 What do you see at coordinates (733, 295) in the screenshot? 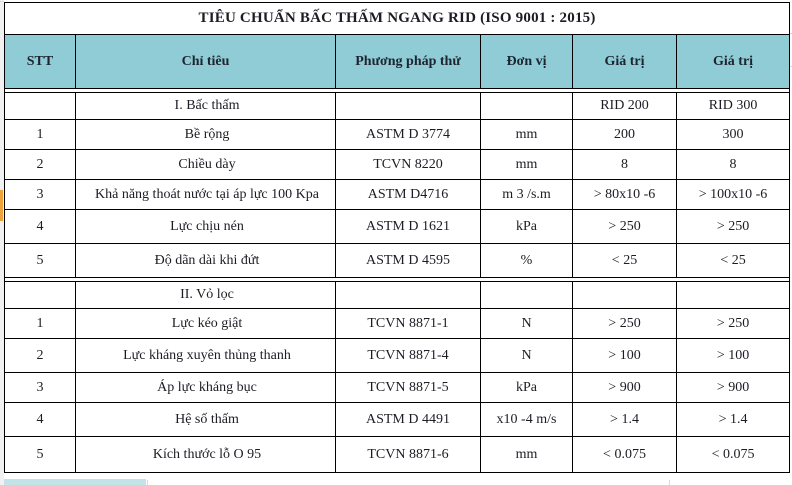
I see `cell-rid300-header` at bounding box center [733, 295].